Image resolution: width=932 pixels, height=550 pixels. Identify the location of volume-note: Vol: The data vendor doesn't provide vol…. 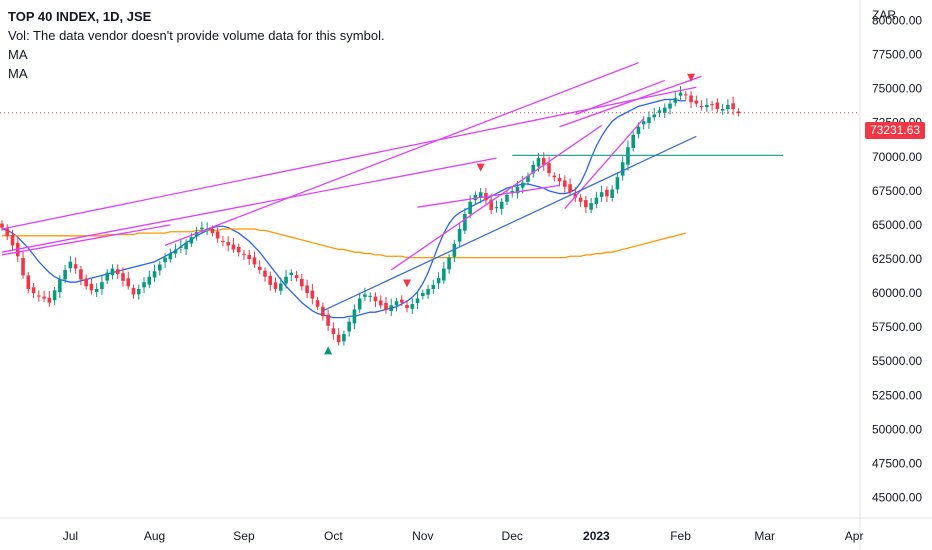
(196, 35).